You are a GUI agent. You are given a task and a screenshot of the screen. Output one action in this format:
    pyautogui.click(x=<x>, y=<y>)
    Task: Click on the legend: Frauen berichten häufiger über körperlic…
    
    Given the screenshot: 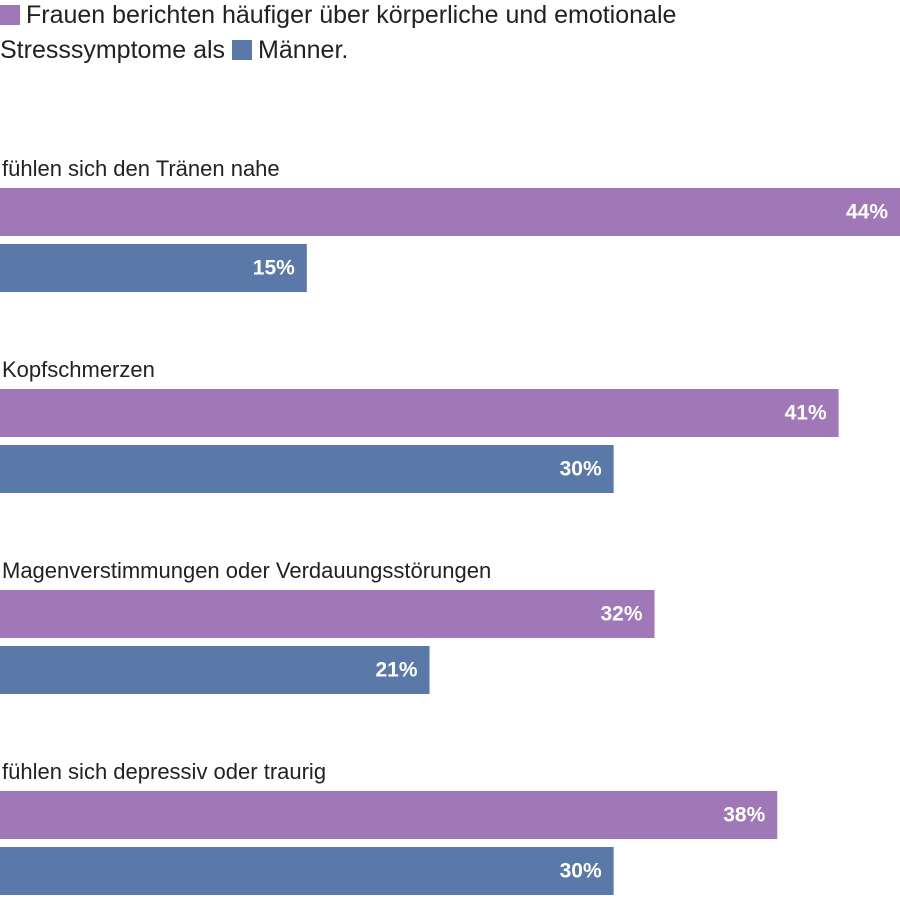 What is the action you would take?
    pyautogui.click(x=430, y=34)
    